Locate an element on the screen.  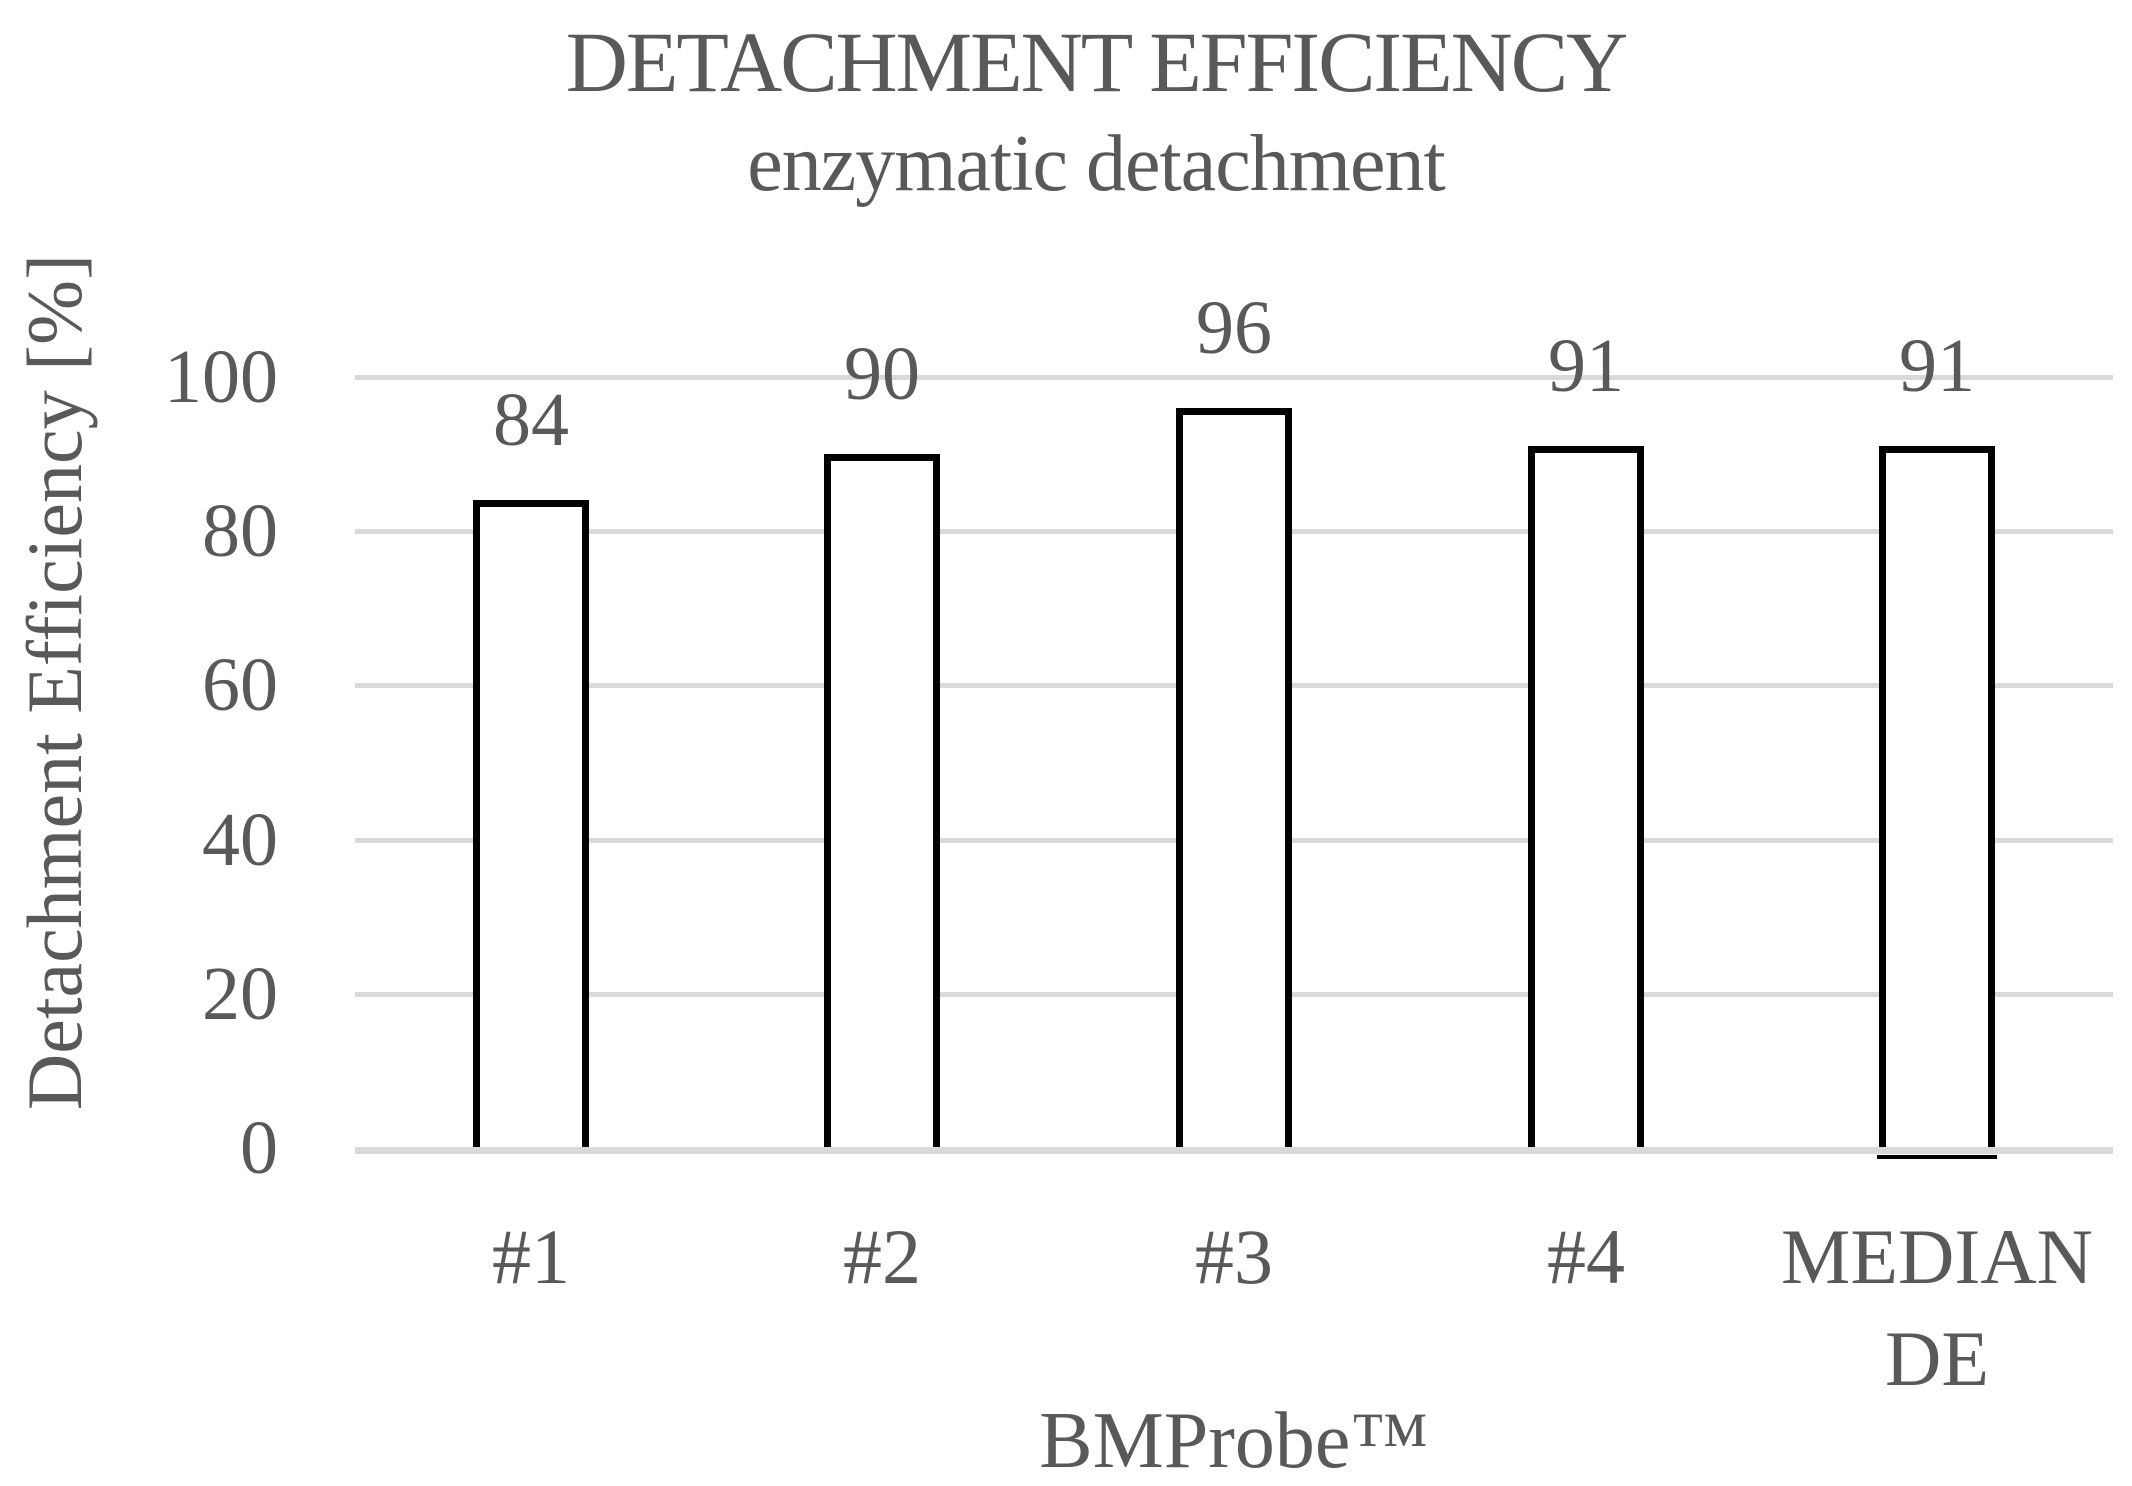
x-axis-title: BMProbe™ is located at coordinates (1234, 1441).